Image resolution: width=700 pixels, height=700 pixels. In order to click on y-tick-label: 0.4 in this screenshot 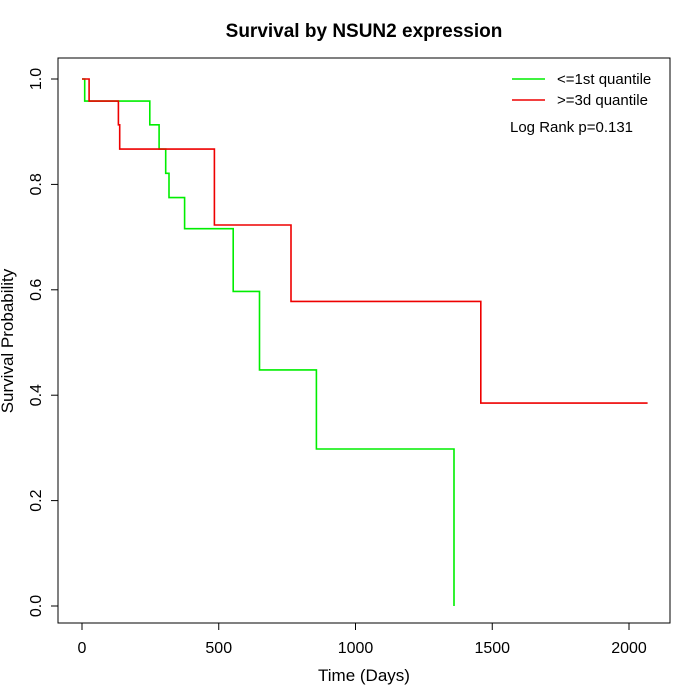, I will do `click(36, 395)`.